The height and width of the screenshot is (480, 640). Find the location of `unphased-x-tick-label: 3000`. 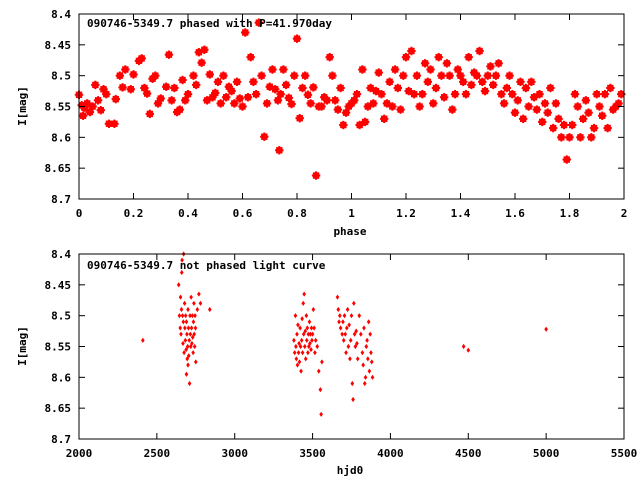

unphased-x-tick-label: 3000 is located at coordinates (234, 453).